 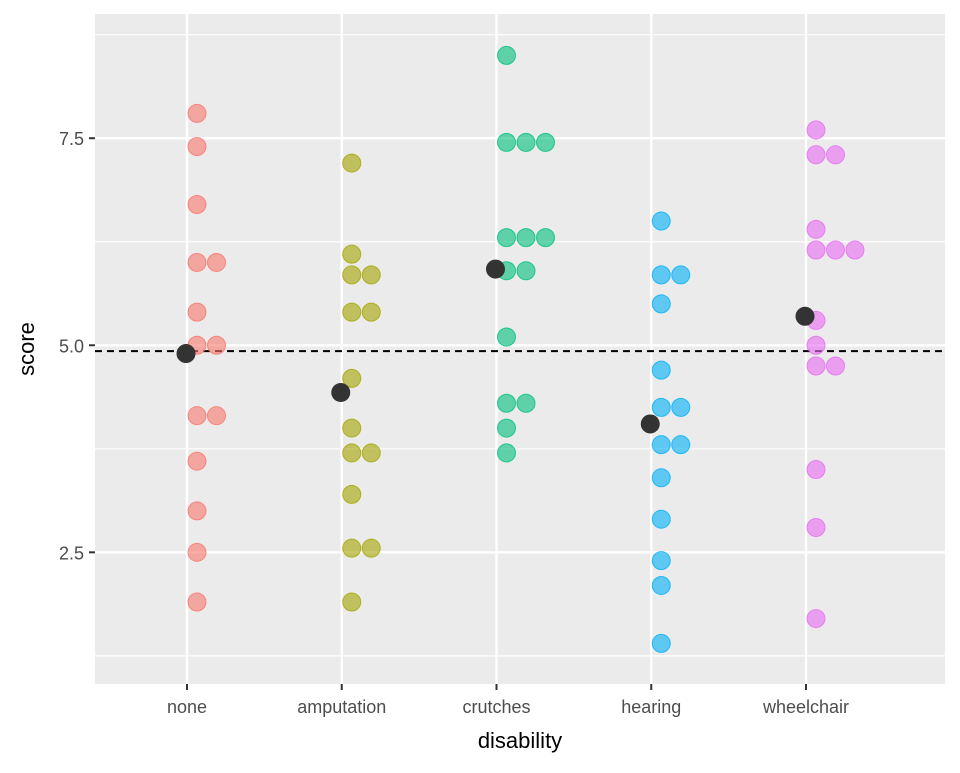 I want to click on y-axis: 2.5 5.0 7.5, so click(x=77, y=346).